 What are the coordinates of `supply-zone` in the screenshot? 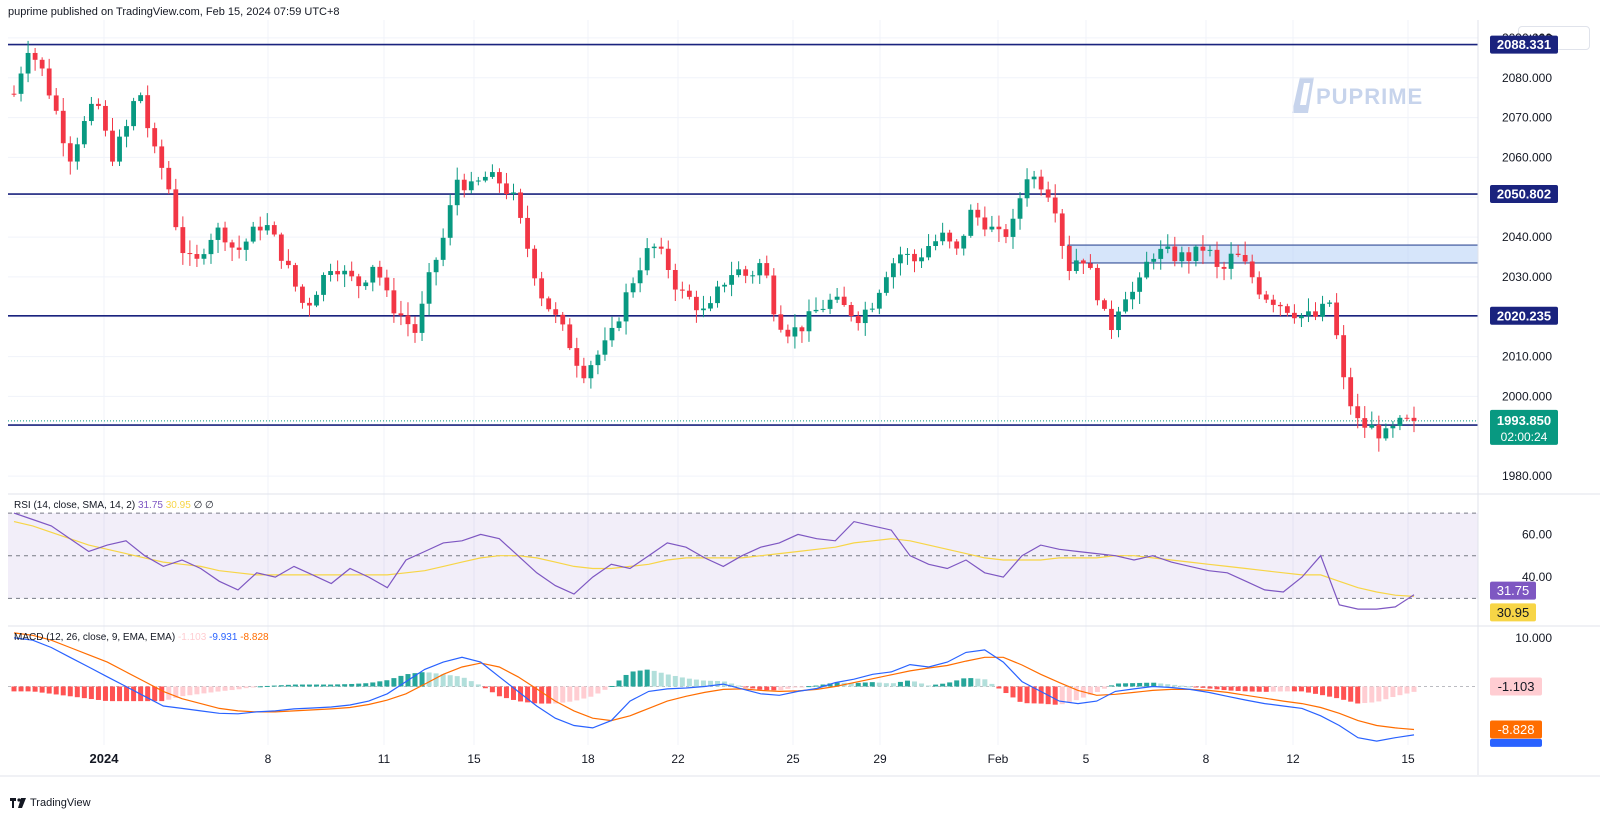 It's located at (1273, 254).